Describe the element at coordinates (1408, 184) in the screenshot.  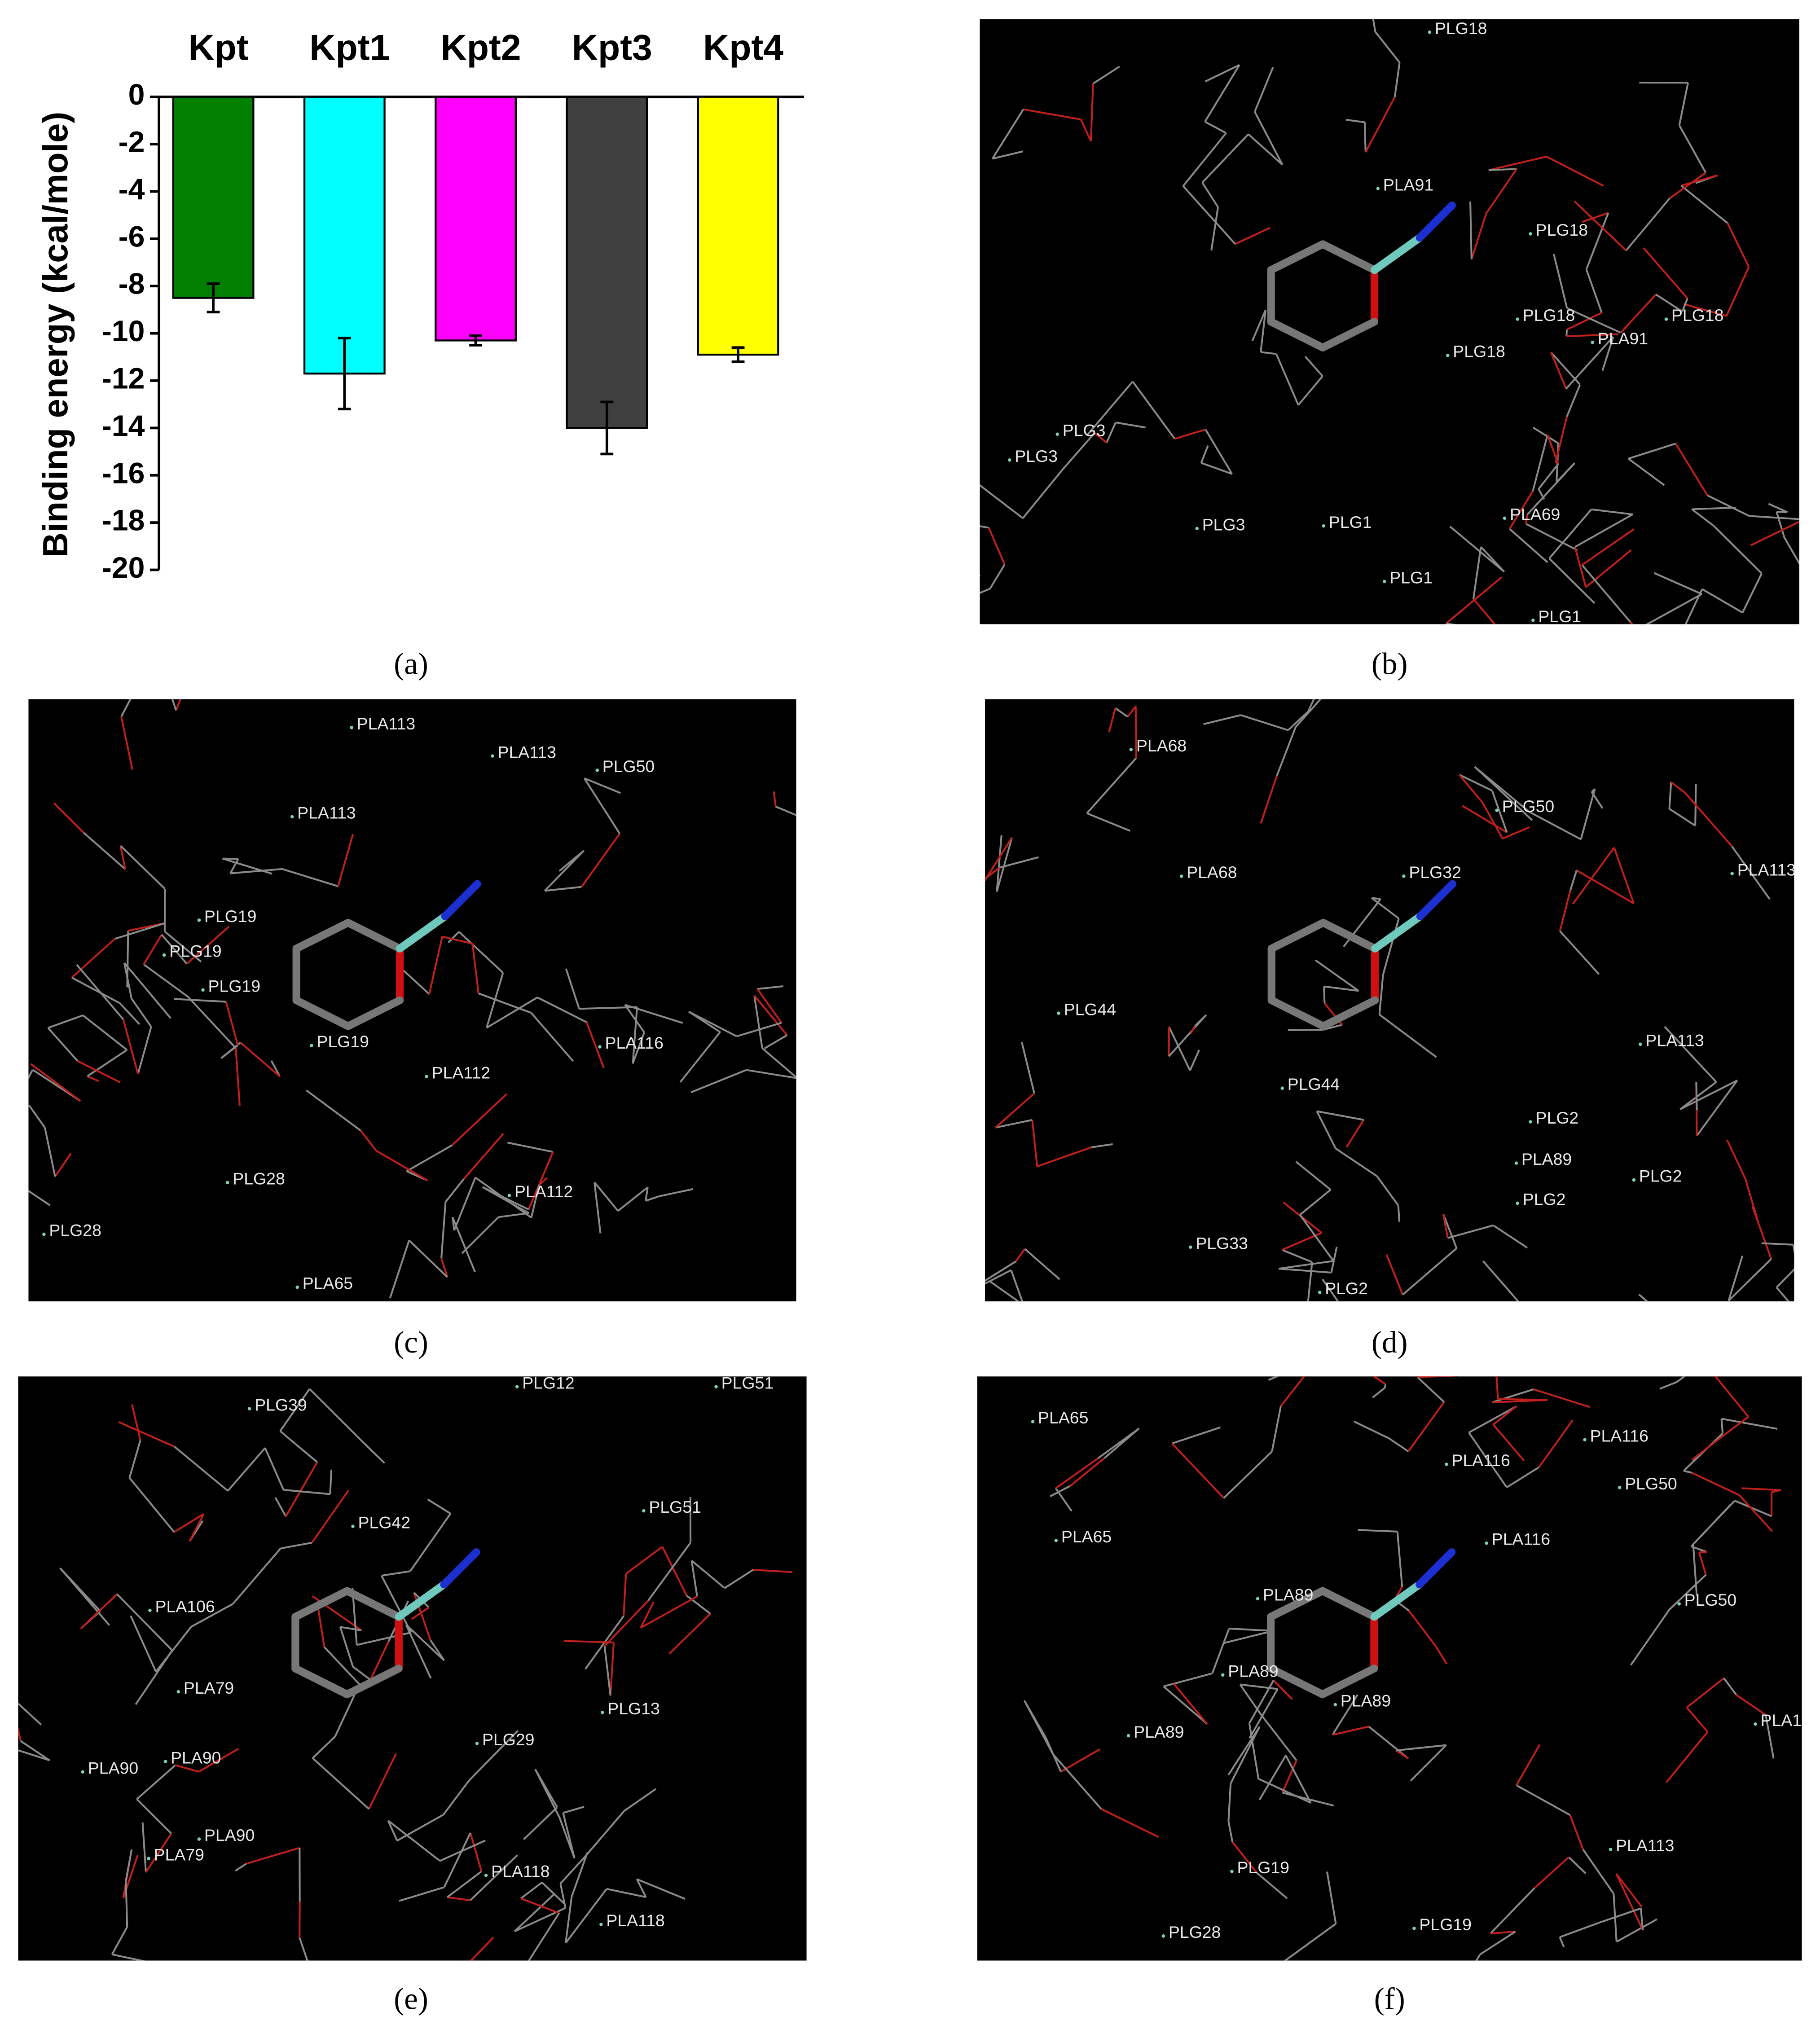
I see `residue-label: PLA91` at that location.